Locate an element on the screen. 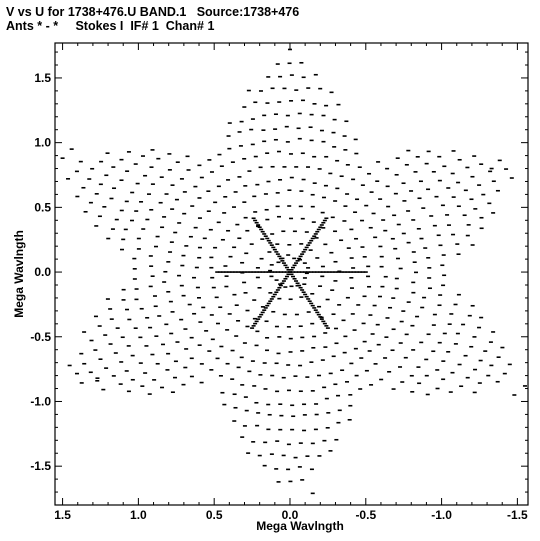  x-tick-label: -1.0 is located at coordinates (441, 515).